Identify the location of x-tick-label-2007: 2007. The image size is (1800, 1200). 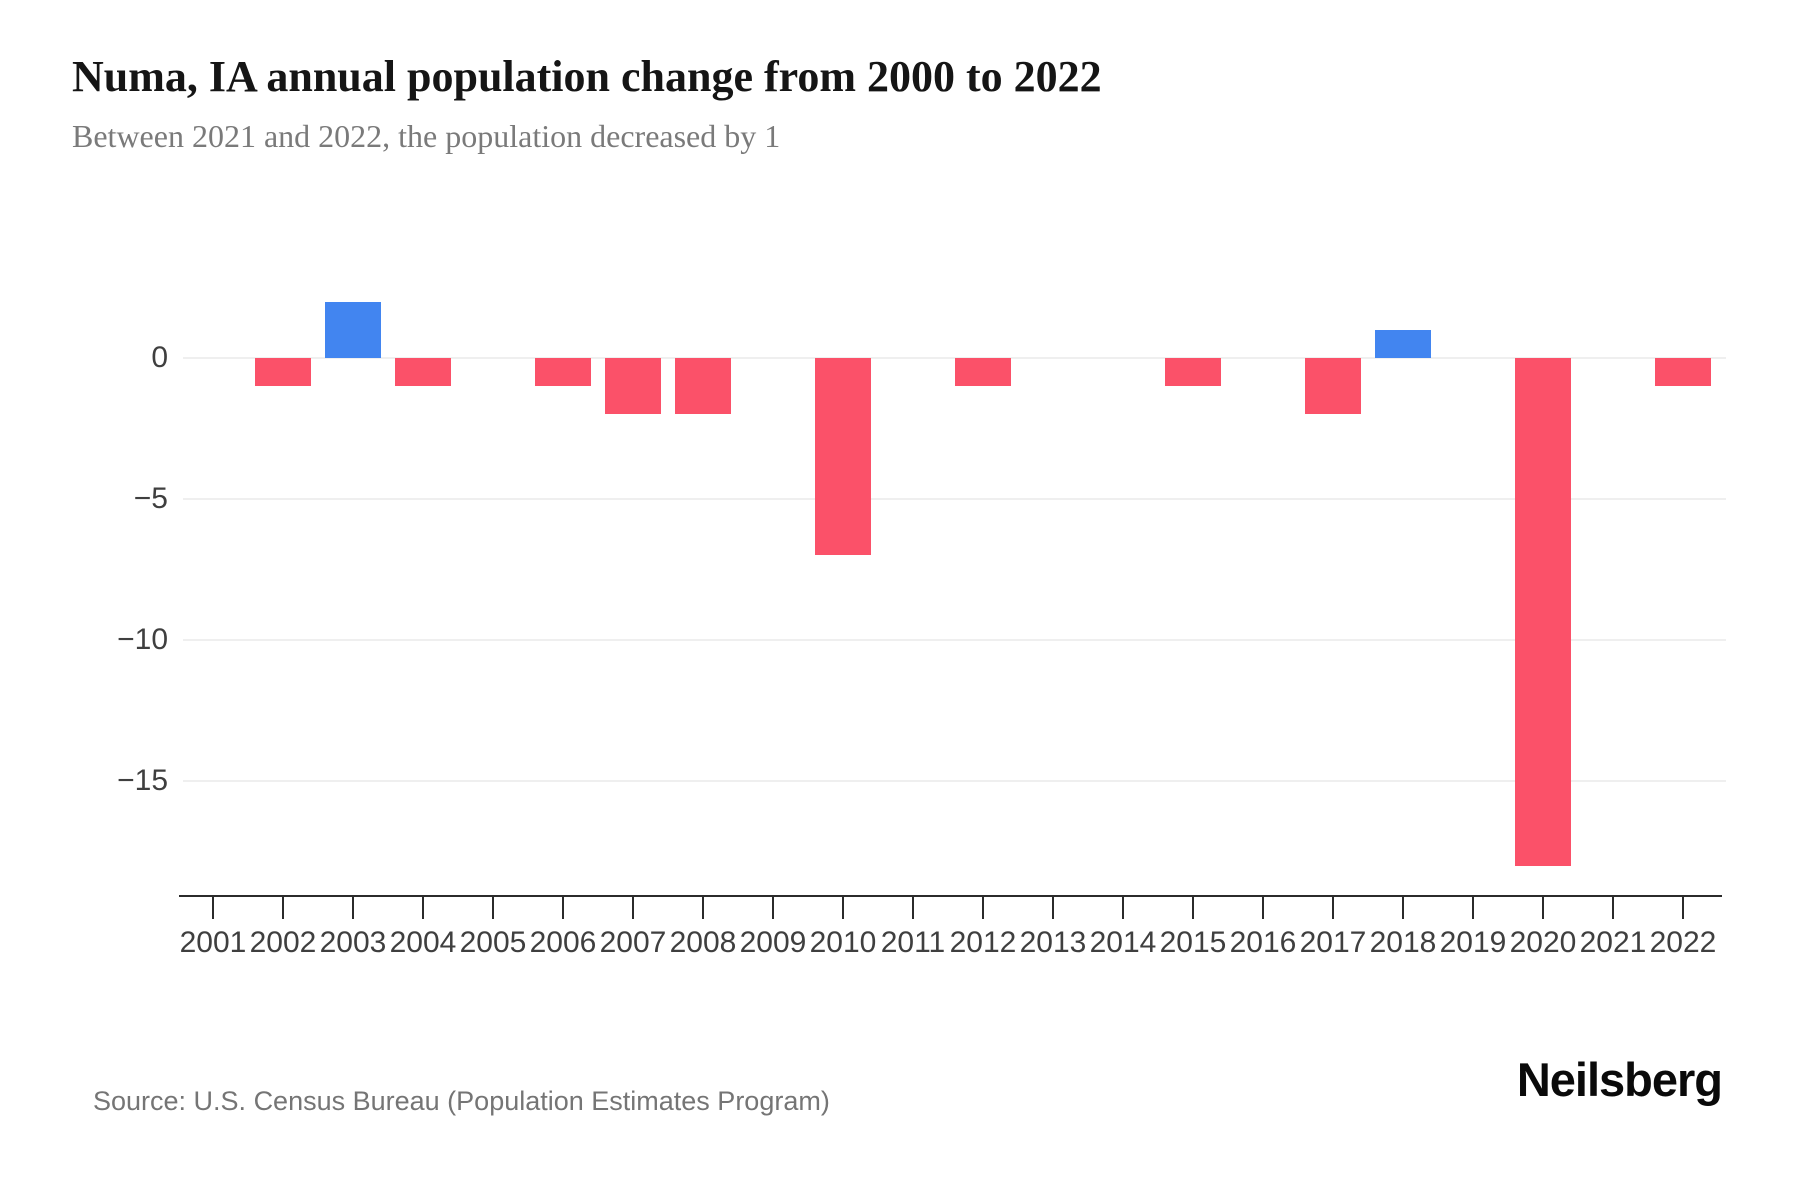
(633, 942).